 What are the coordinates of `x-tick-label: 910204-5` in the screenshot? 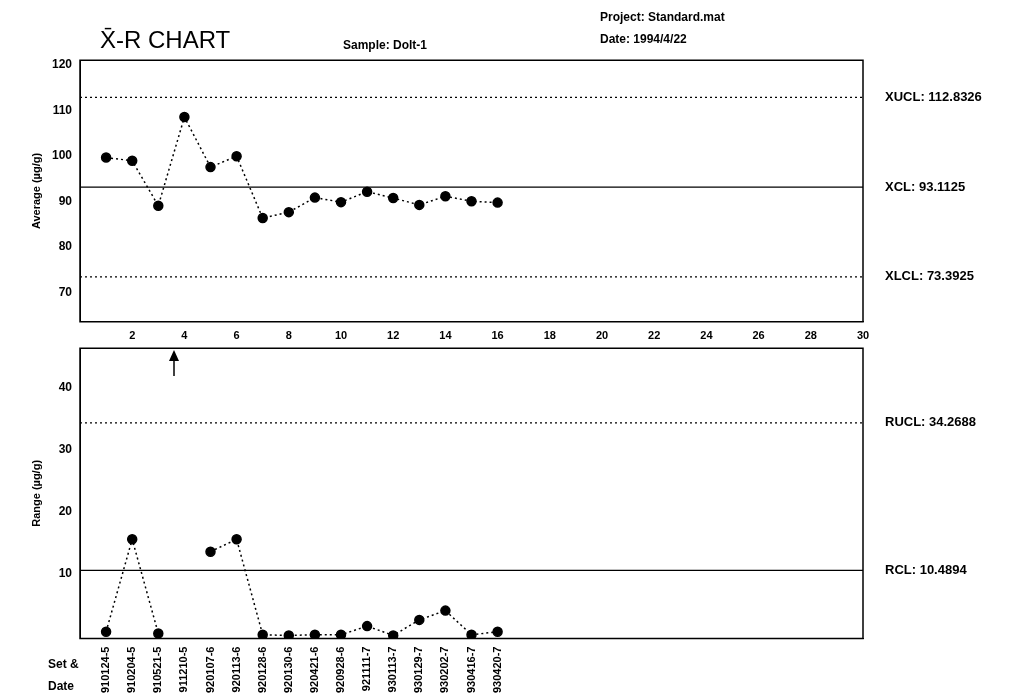 It's located at (131, 670).